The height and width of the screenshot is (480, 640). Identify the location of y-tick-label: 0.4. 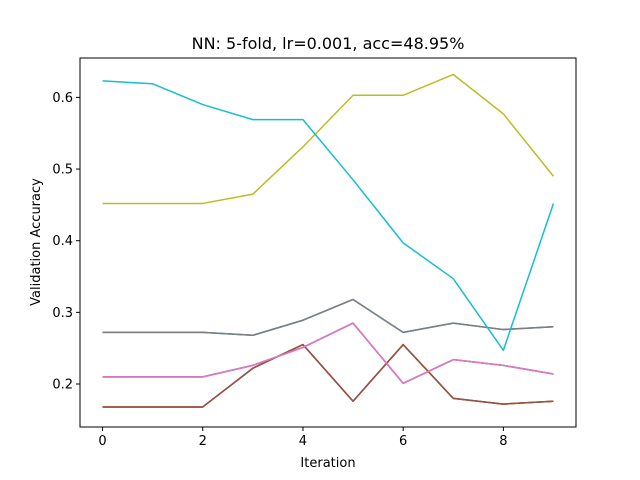
(62, 241).